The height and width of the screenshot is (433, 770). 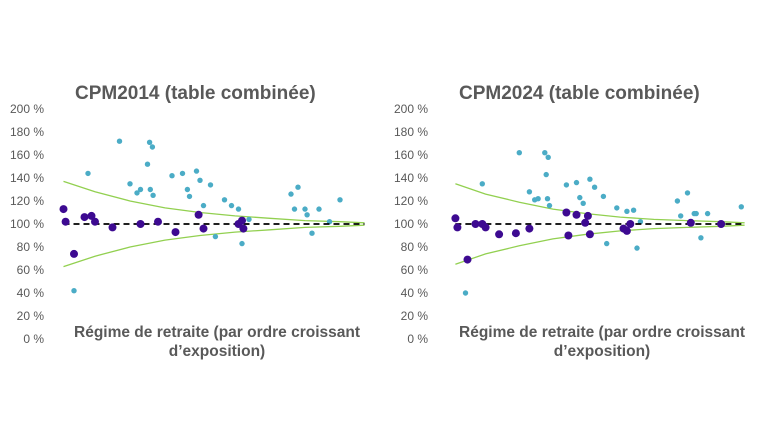 I want to click on y-tick-label: 0 %, so click(x=417, y=339).